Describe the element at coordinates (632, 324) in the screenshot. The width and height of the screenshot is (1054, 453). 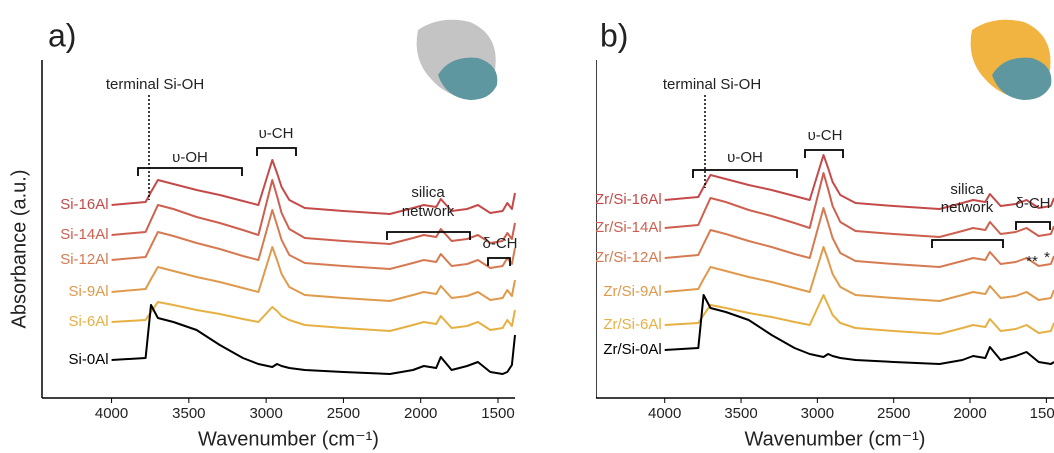
I see `series-label: Zr/Si-6Al` at that location.